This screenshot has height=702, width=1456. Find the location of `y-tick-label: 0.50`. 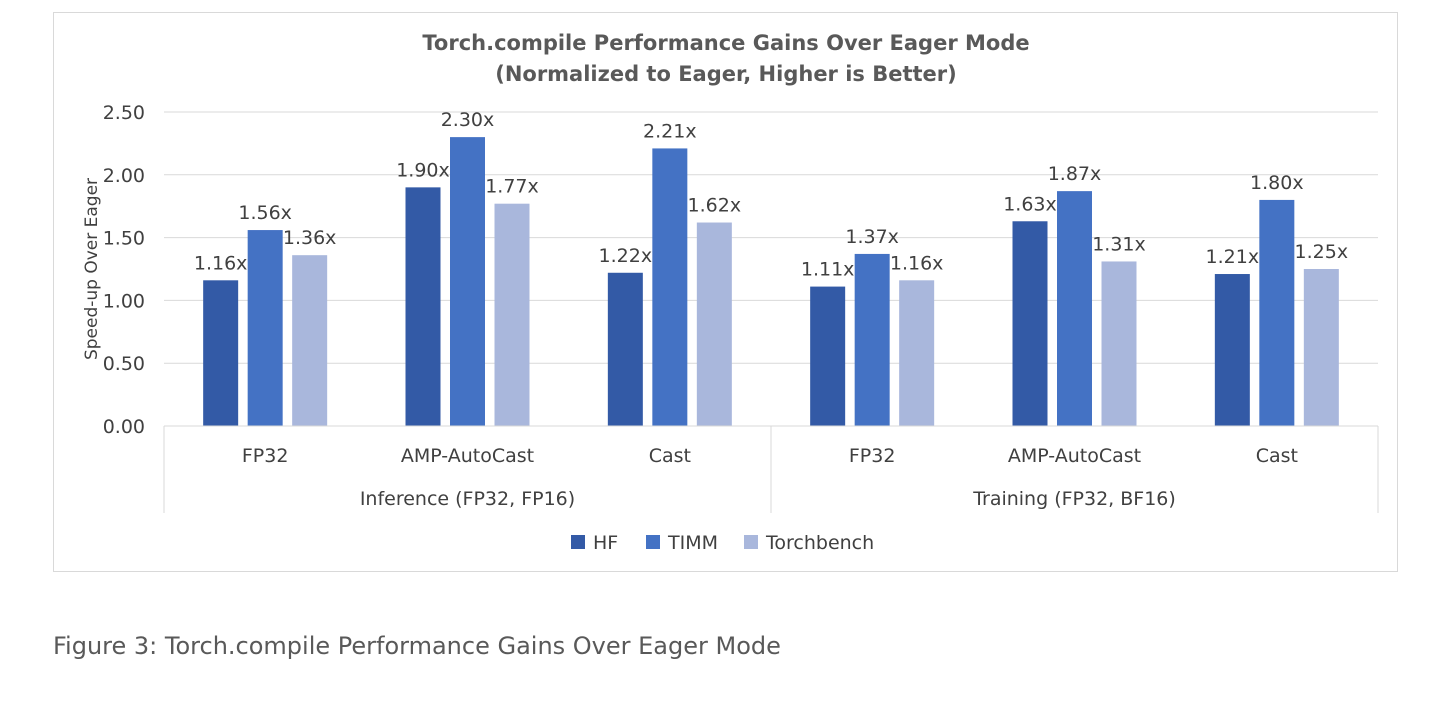

y-tick-label: 0.50 is located at coordinates (124, 364).